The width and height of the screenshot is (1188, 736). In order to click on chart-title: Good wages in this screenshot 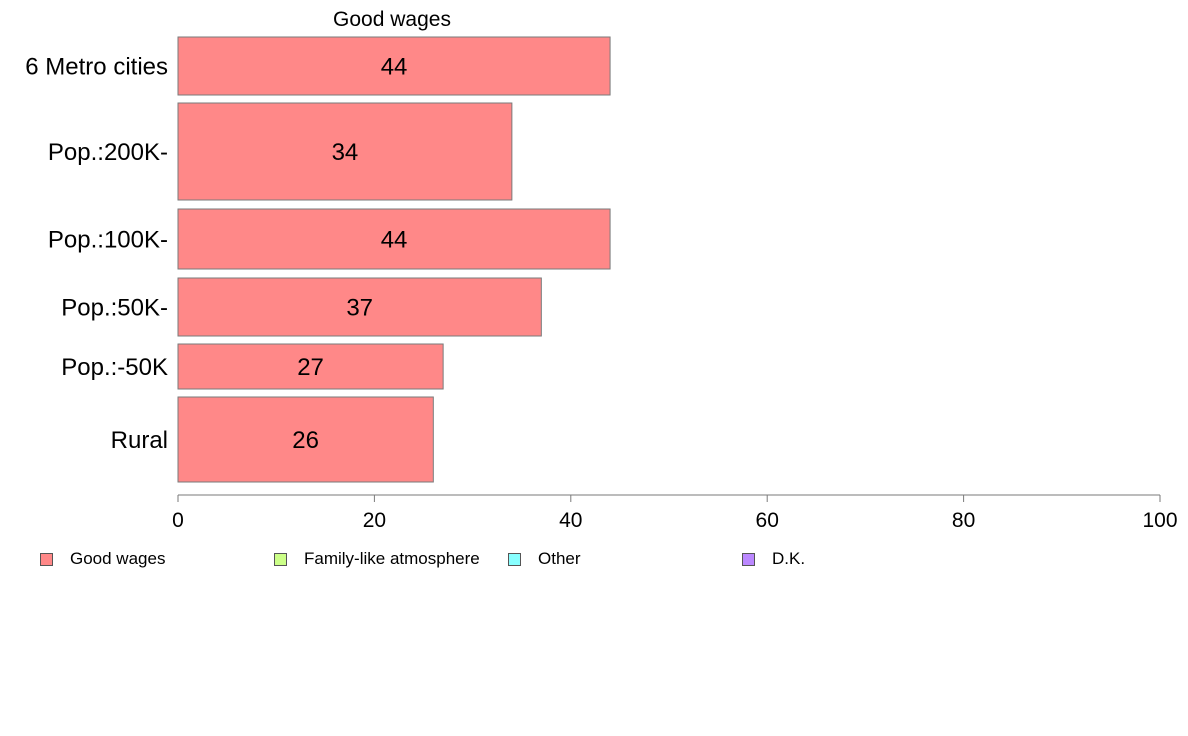, I will do `click(392, 19)`.